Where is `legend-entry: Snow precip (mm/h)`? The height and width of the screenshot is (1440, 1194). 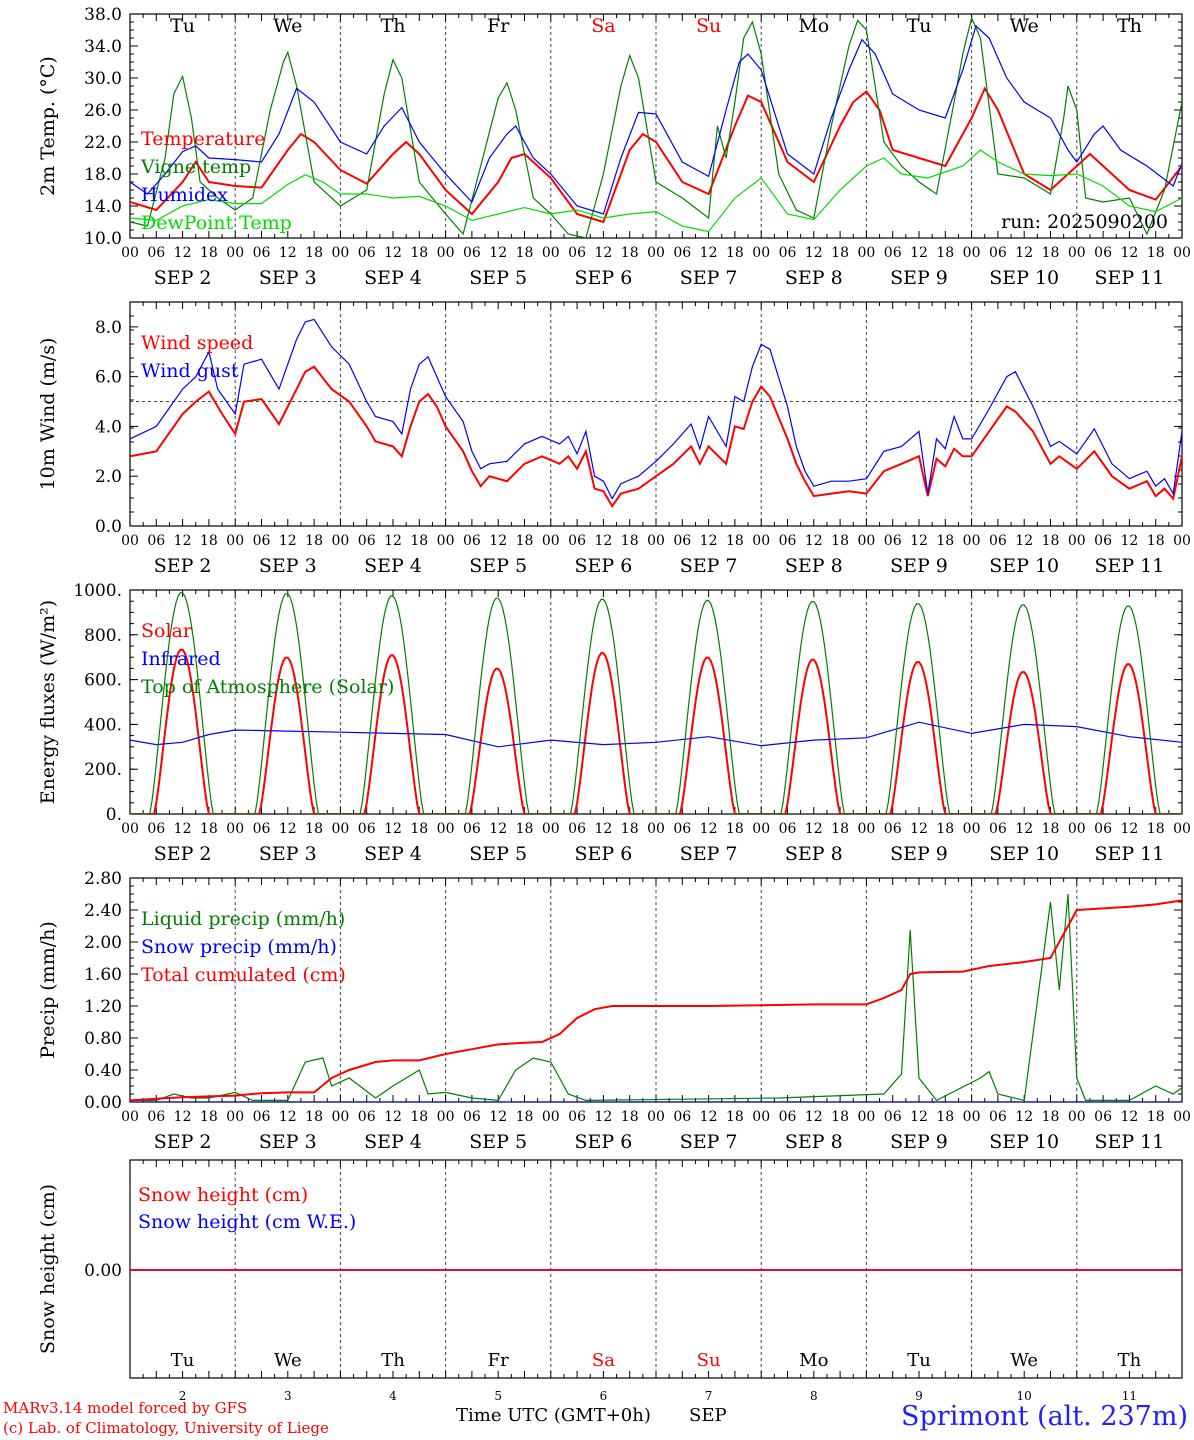 legend-entry: Snow precip (mm/h) is located at coordinates (239, 947).